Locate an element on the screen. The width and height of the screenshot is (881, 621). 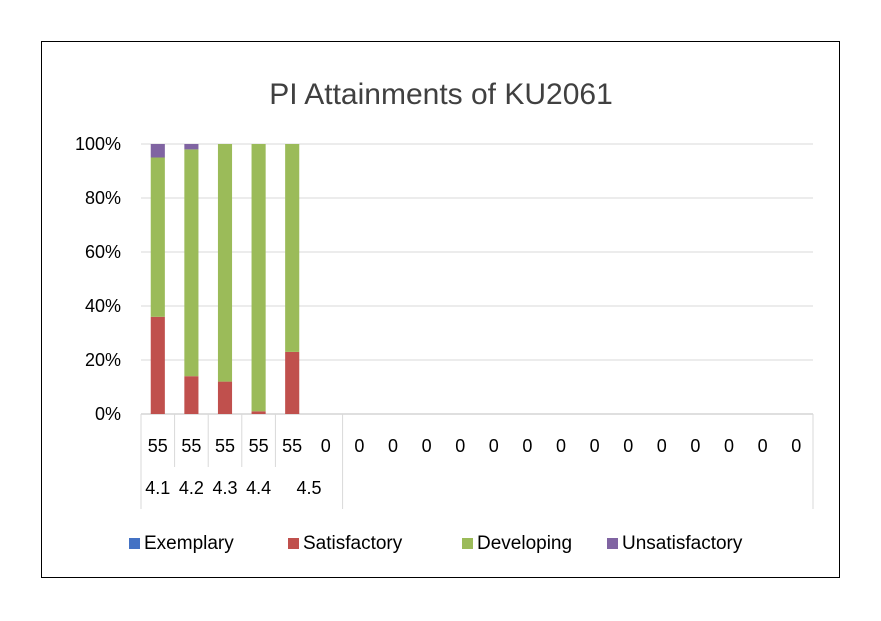
legend-label-exemplary: Exemplary is located at coordinates (189, 543).